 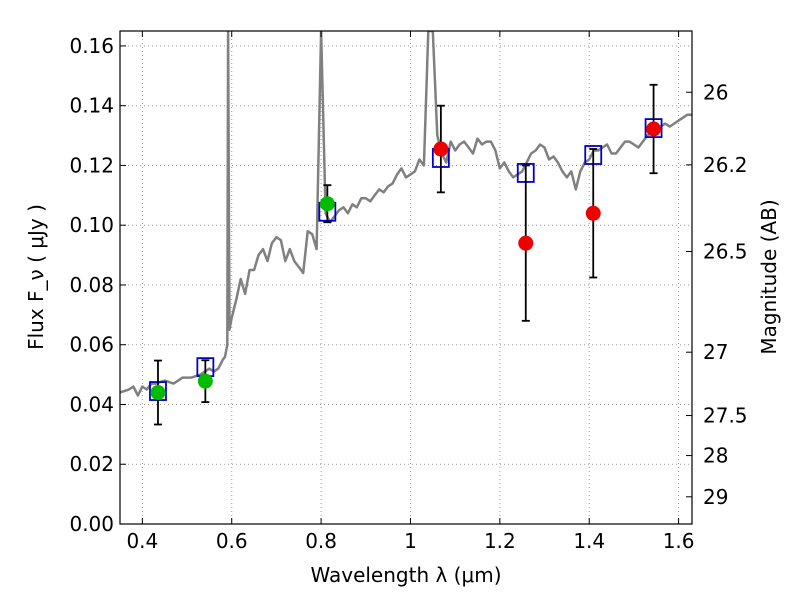 What do you see at coordinates (769, 276) in the screenshot?
I see `y-axis-right-title: Magnitude (AB)` at bounding box center [769, 276].